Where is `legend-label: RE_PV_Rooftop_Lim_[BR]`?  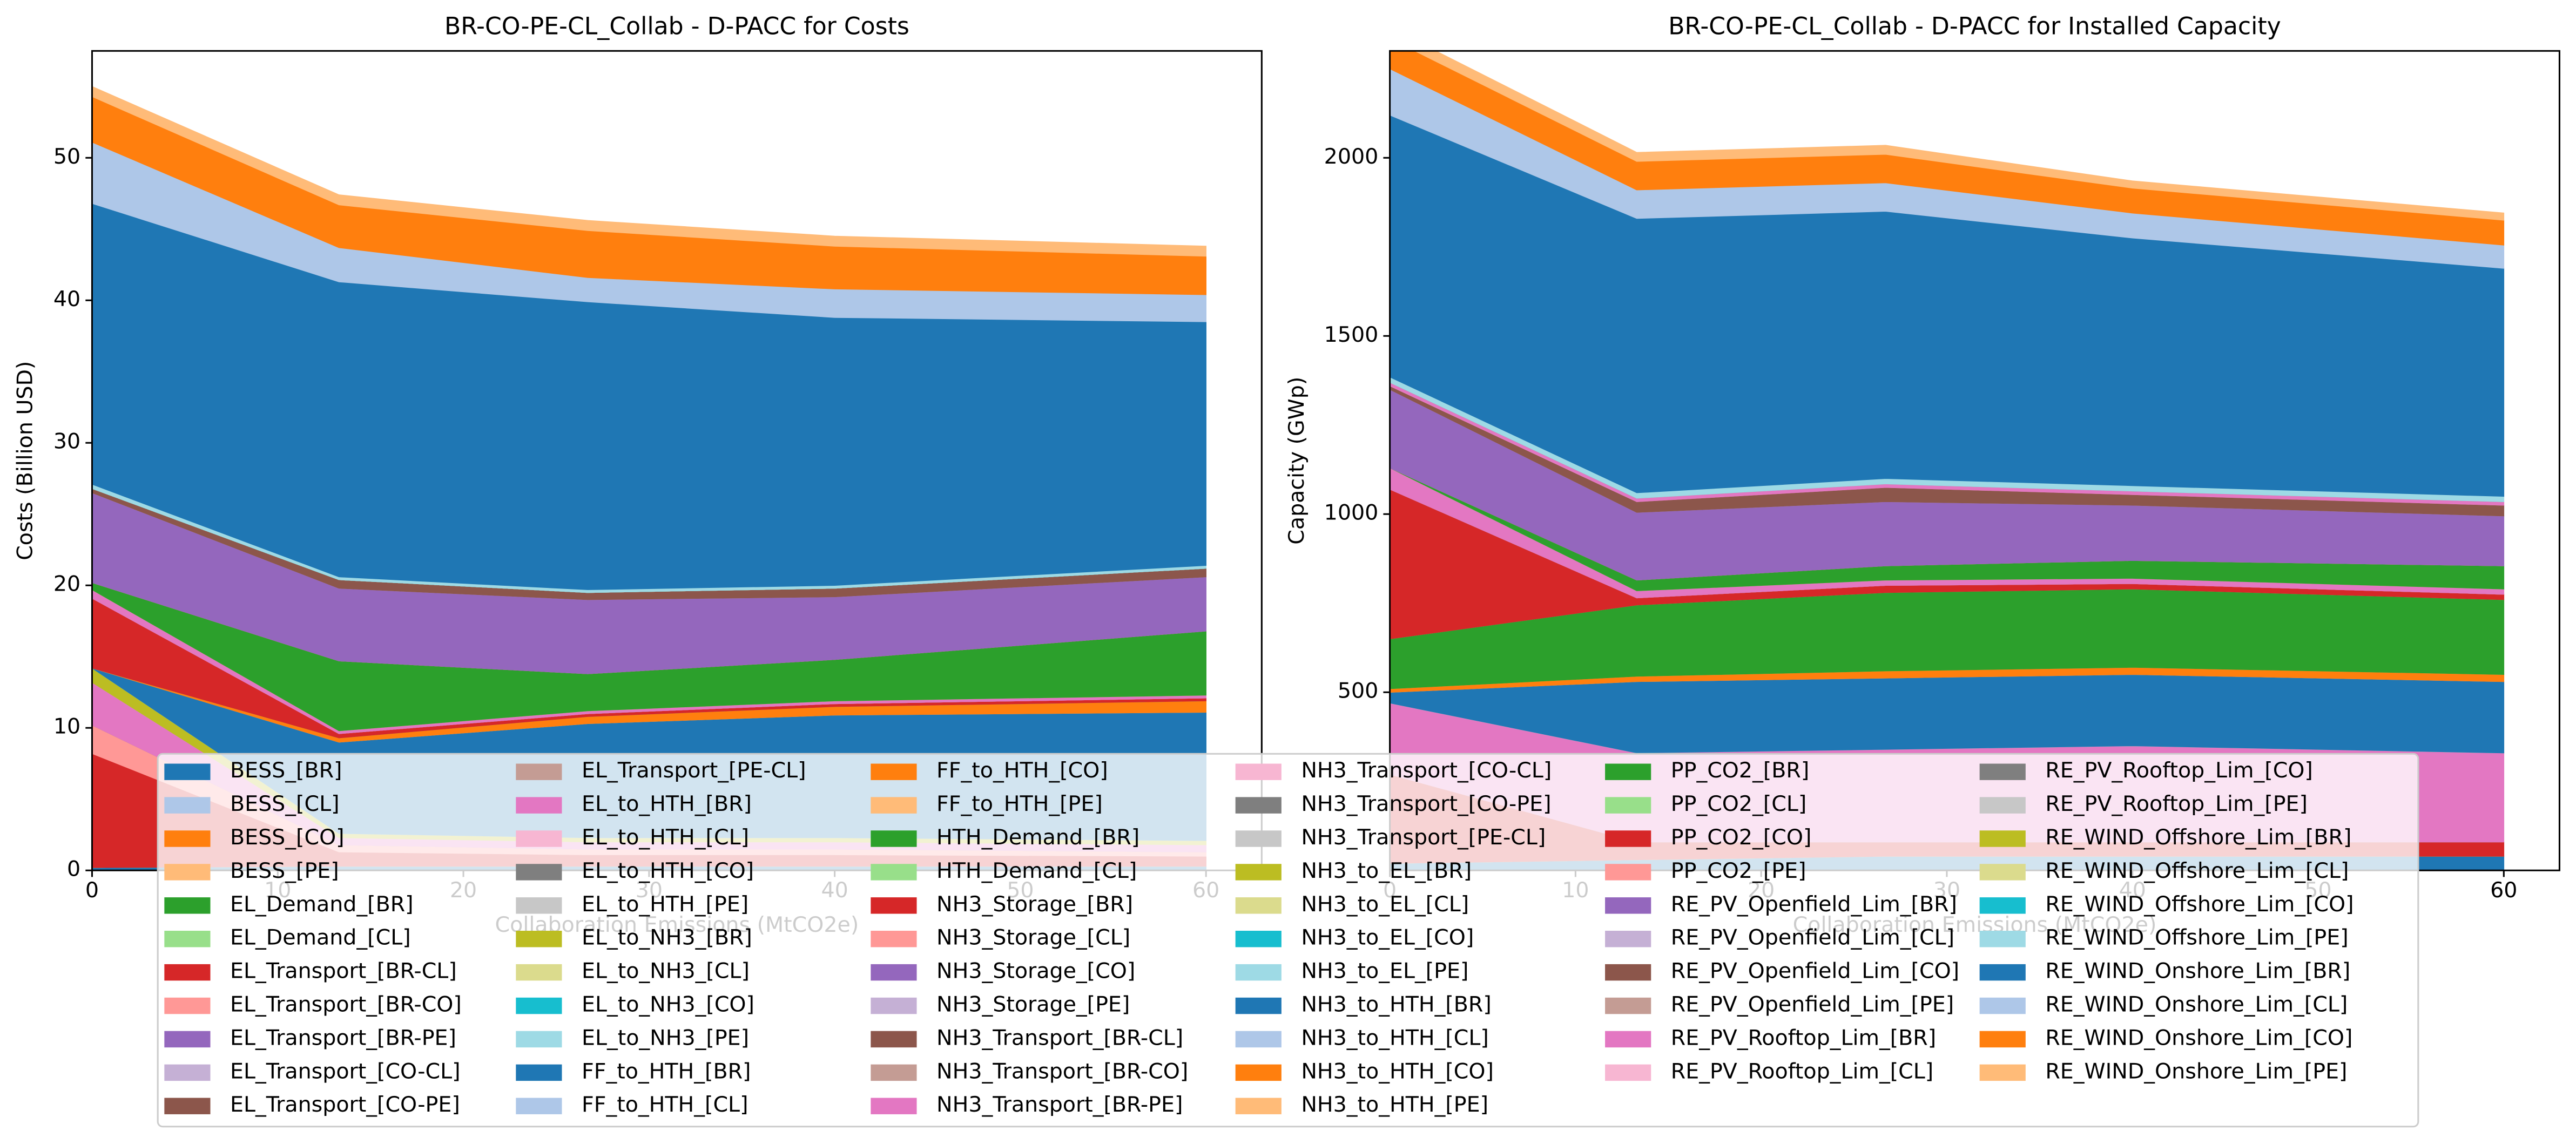
legend-label: RE_PV_Rooftop_Lim_[BR] is located at coordinates (1803, 1037).